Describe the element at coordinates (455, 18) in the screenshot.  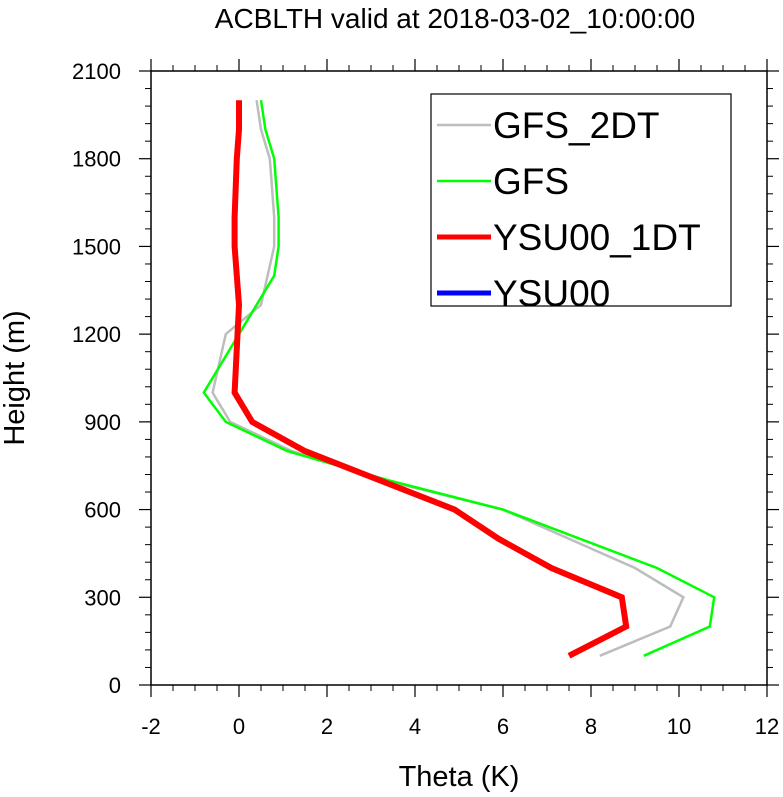
I see `chart-title: ACBLTH valid at 2018-03-02_10:00:00` at that location.